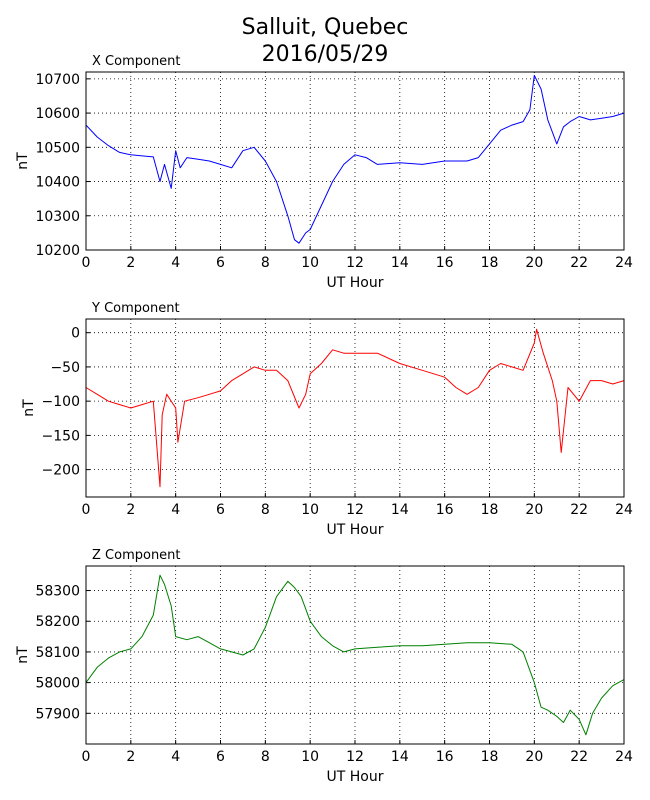 This screenshot has width=650, height=800. What do you see at coordinates (136, 555) in the screenshot?
I see `panel-title: Z Component` at bounding box center [136, 555].